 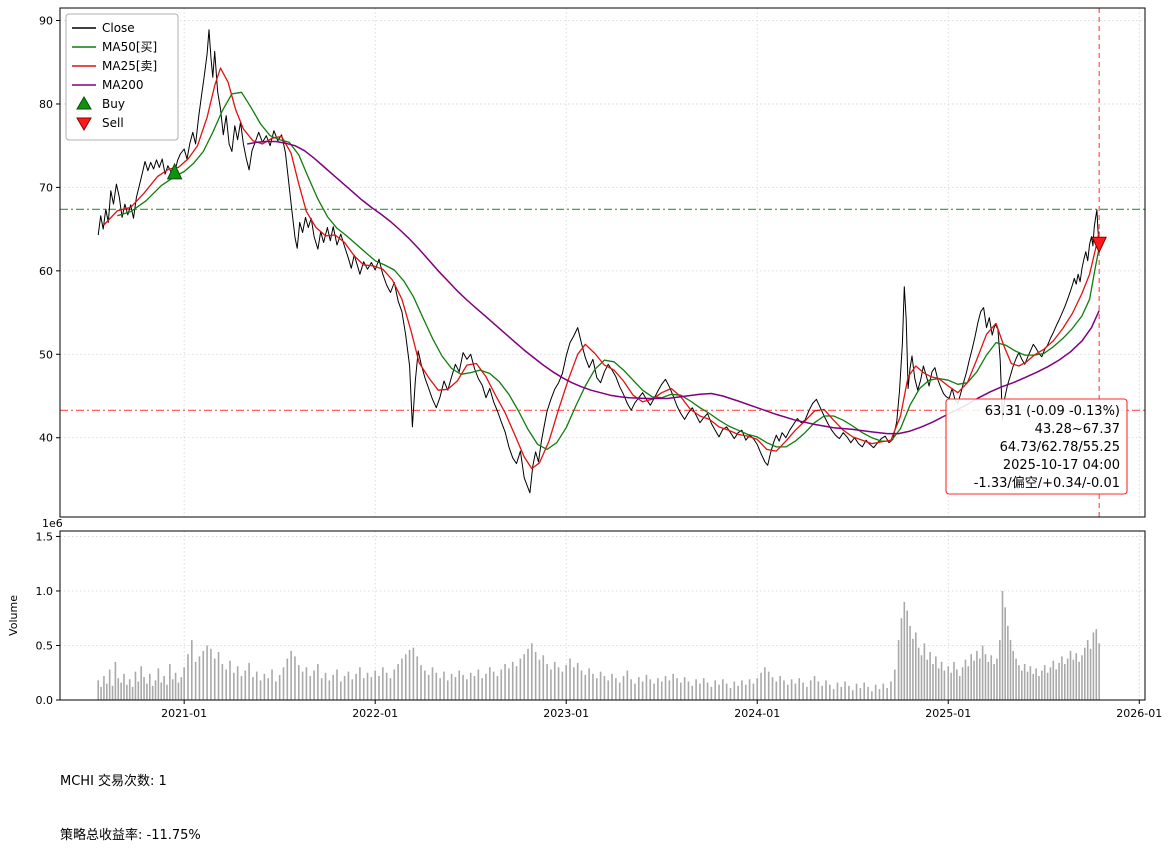 What do you see at coordinates (174, 171) in the screenshot?
I see `buy-marker` at bounding box center [174, 171].